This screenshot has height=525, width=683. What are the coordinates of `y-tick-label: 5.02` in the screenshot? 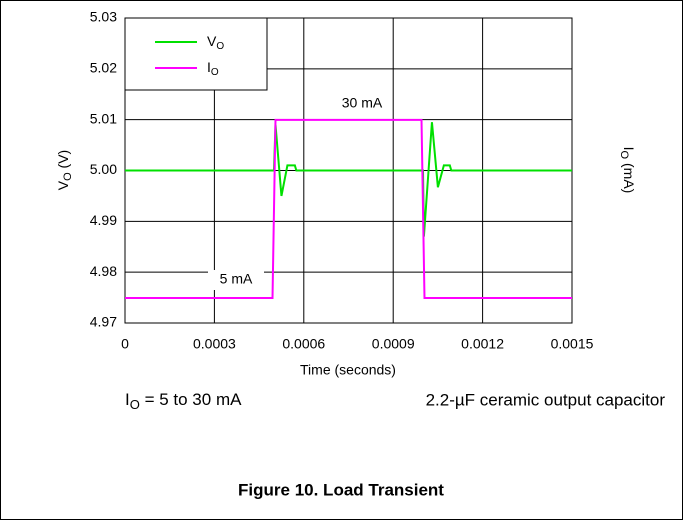 It's located at (103, 68).